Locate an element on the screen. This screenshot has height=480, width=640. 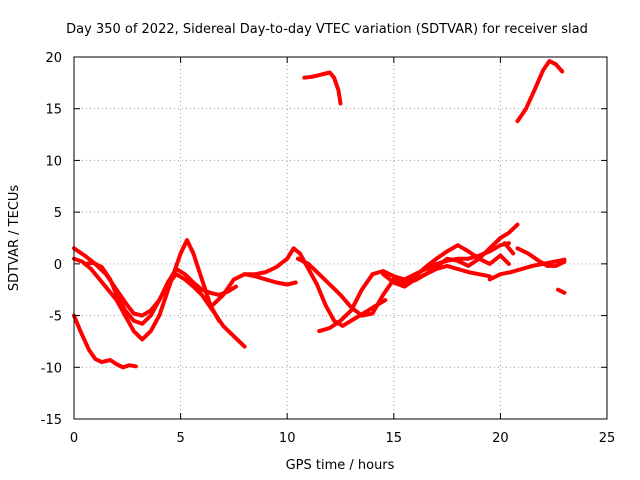
series-line-s12 is located at coordinates (527, 269).